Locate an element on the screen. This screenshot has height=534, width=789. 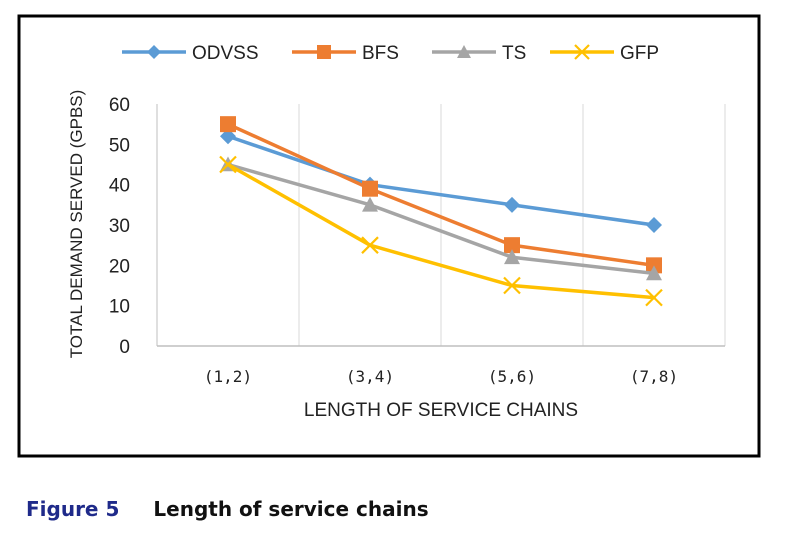
y-tick-label: 40 is located at coordinates (119, 186).